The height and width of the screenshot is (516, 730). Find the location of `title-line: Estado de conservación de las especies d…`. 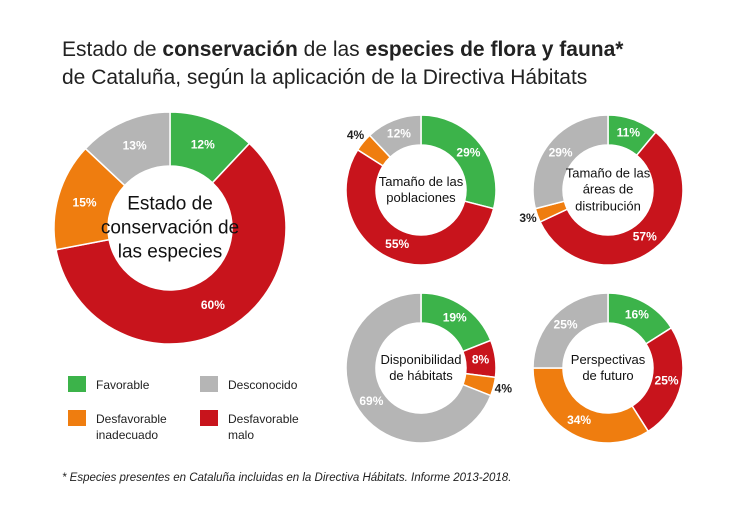

title-line: Estado de conservación de las especies d… is located at coordinates (342, 50).